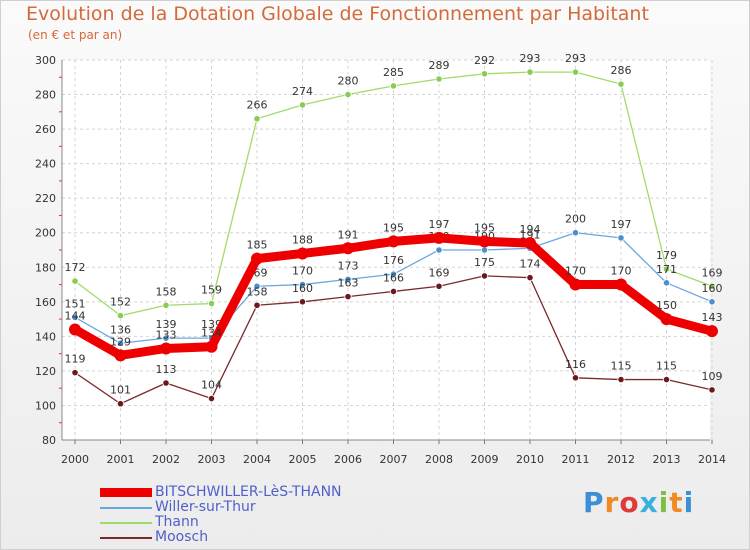 This screenshot has width=750, height=550. Describe the element at coordinates (257, 119) in the screenshot. I see `point-thann-2004` at that location.